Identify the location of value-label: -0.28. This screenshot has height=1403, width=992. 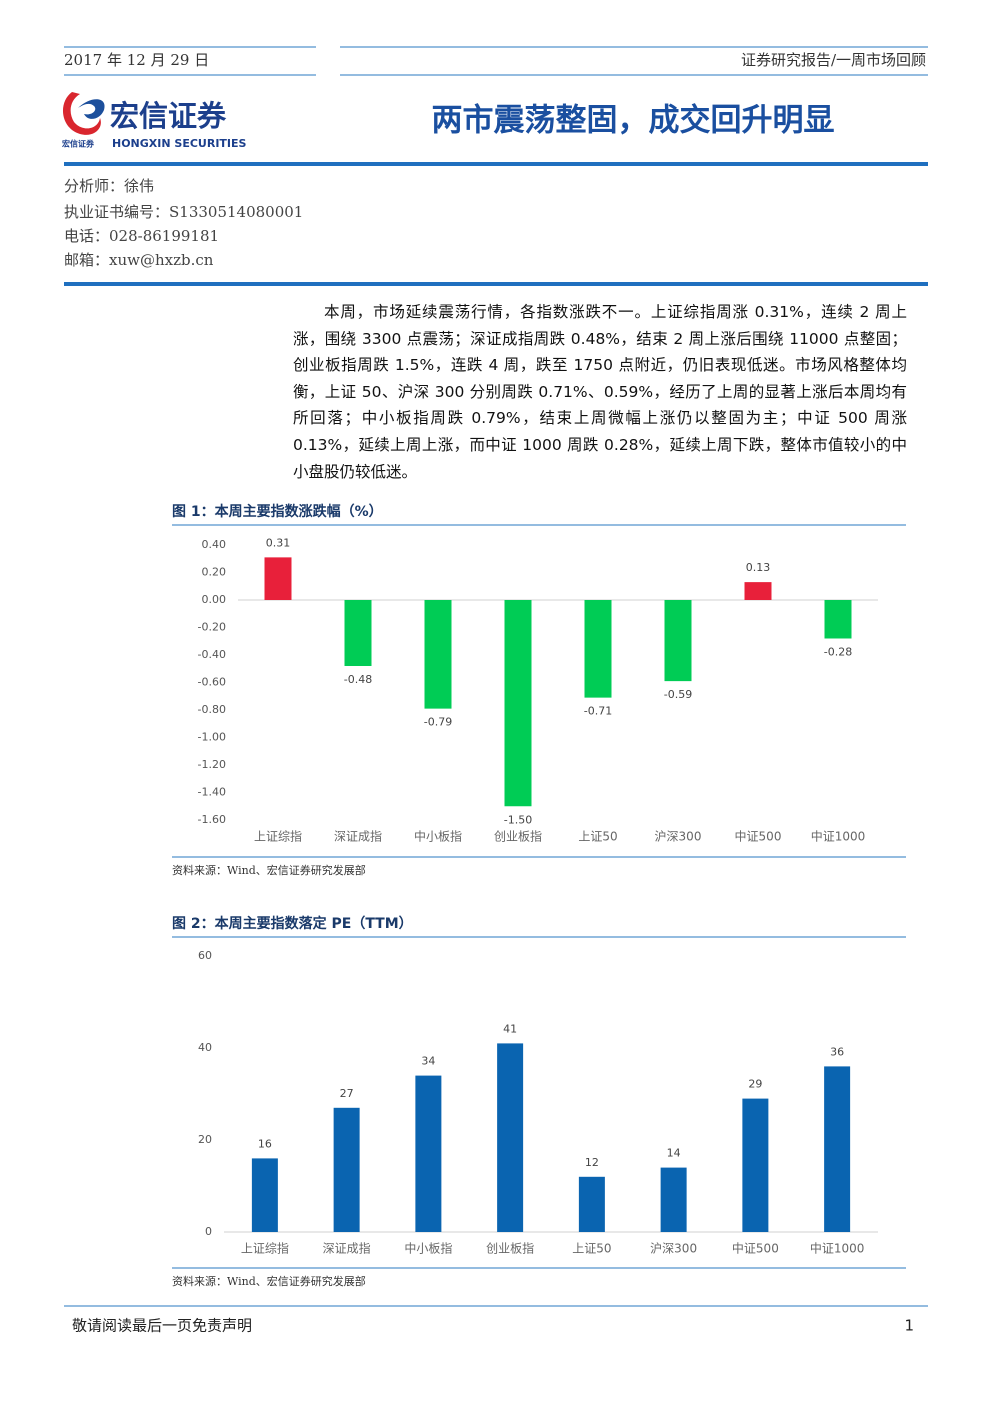
(838, 652).